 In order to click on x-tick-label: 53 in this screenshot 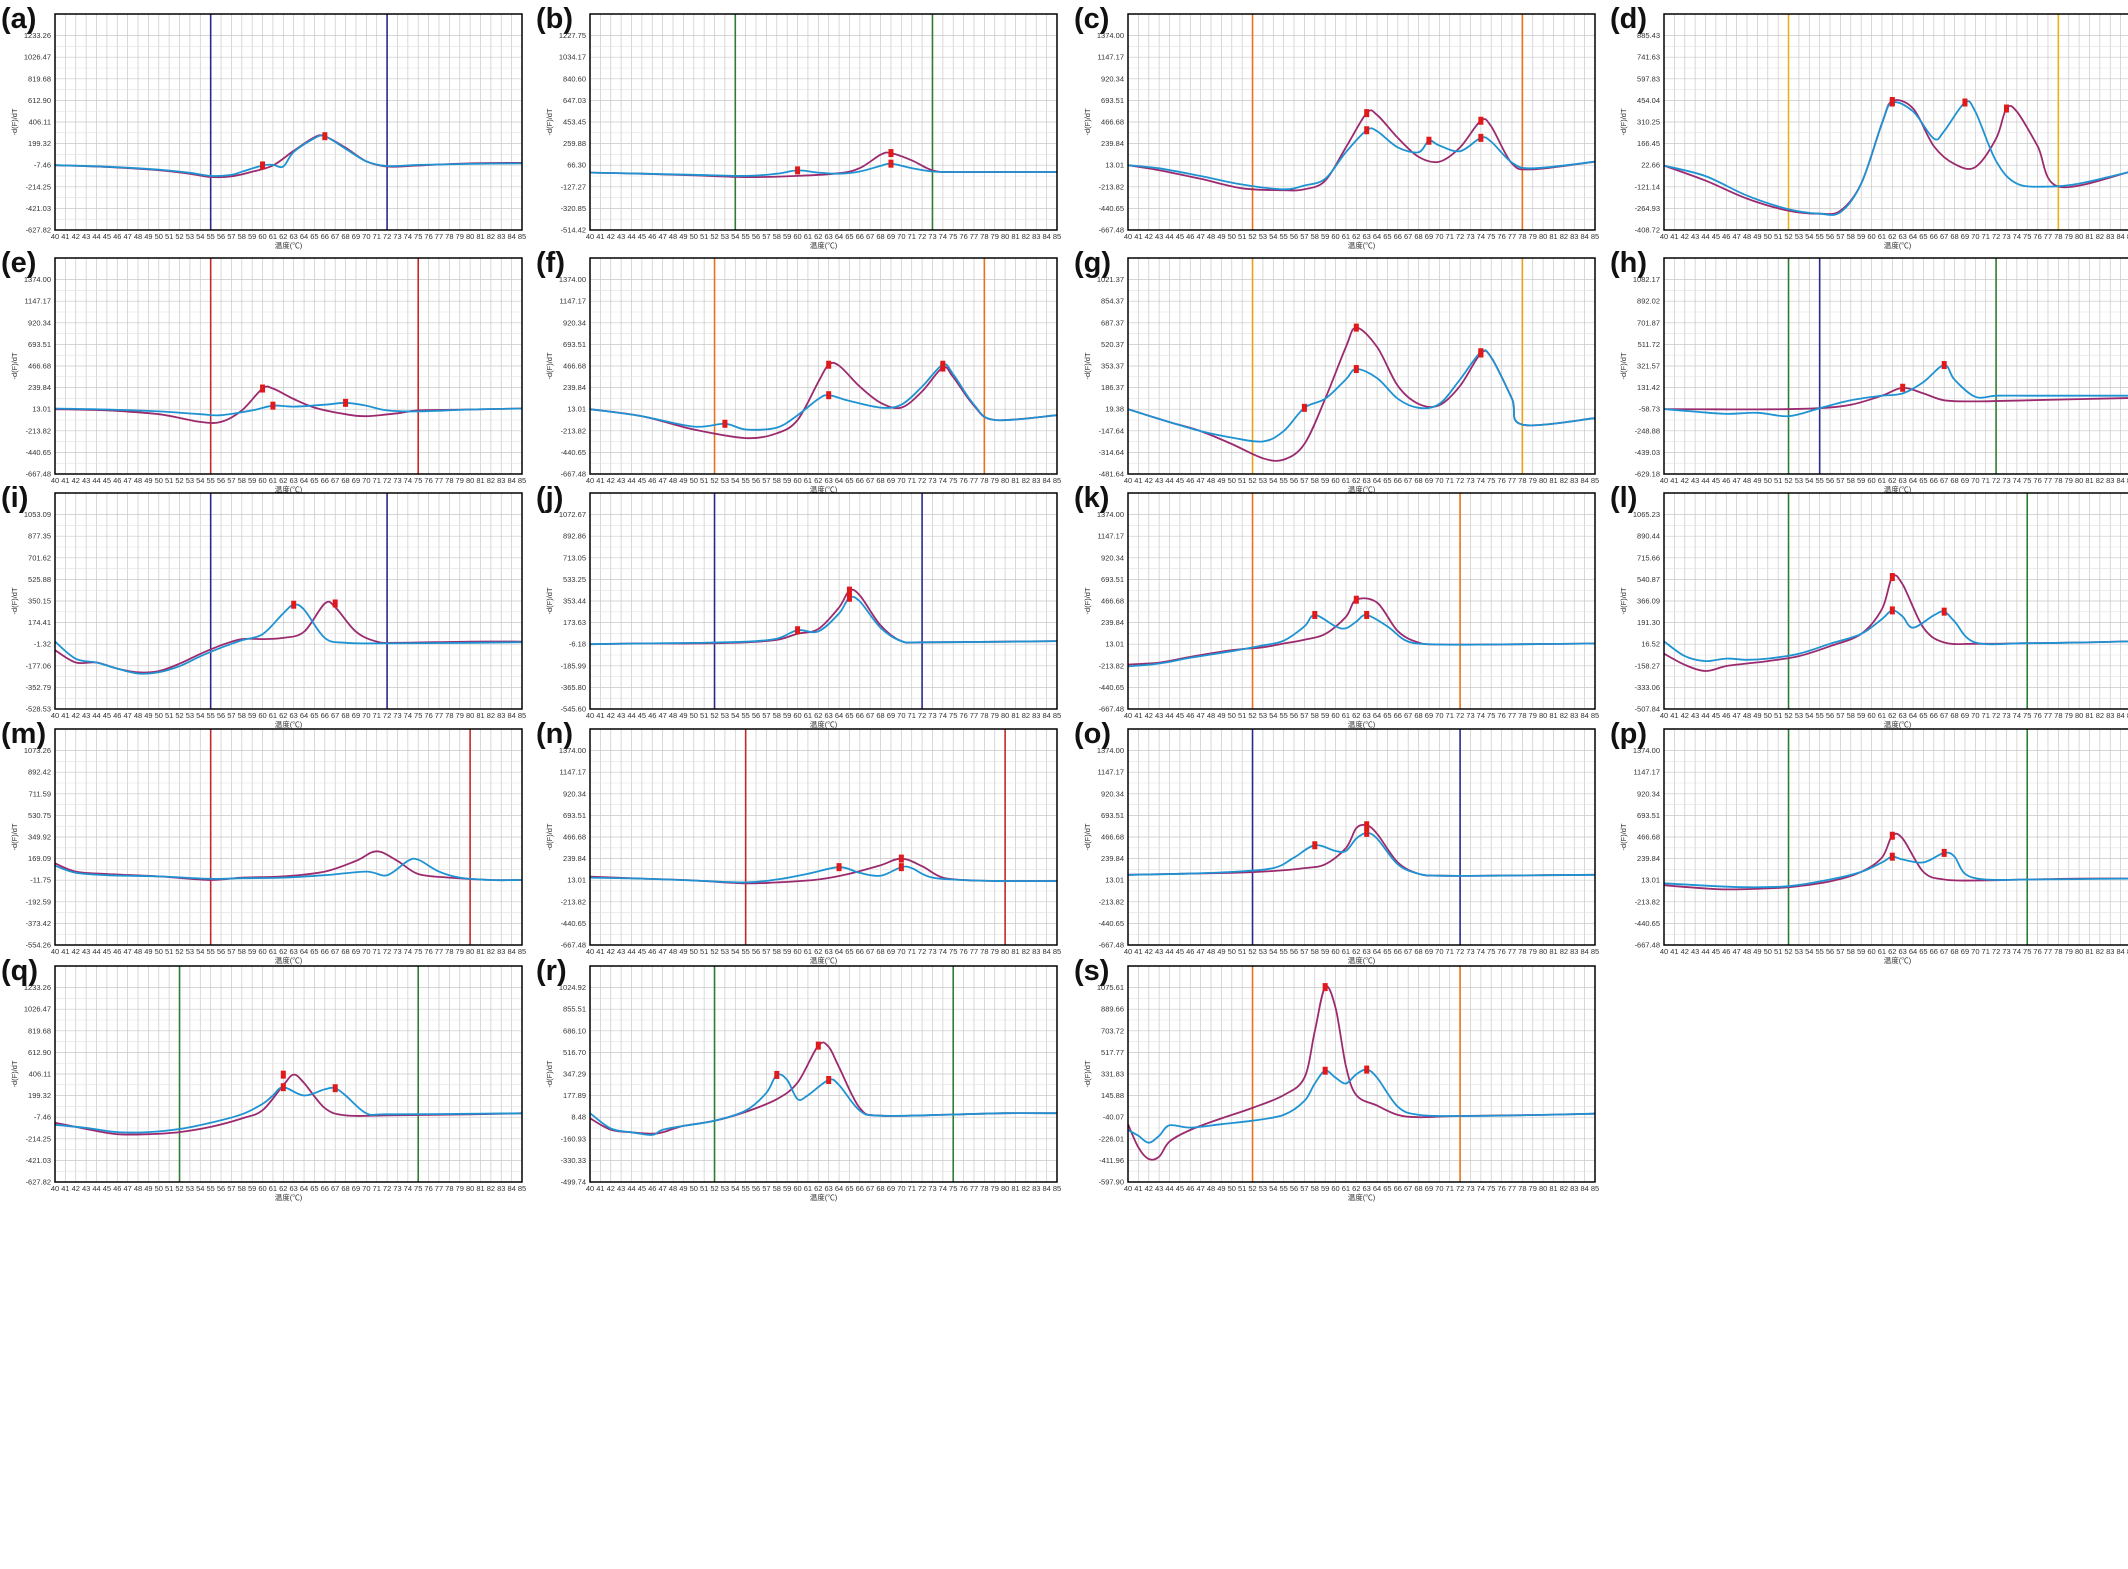, I will do `click(1799, 715)`.